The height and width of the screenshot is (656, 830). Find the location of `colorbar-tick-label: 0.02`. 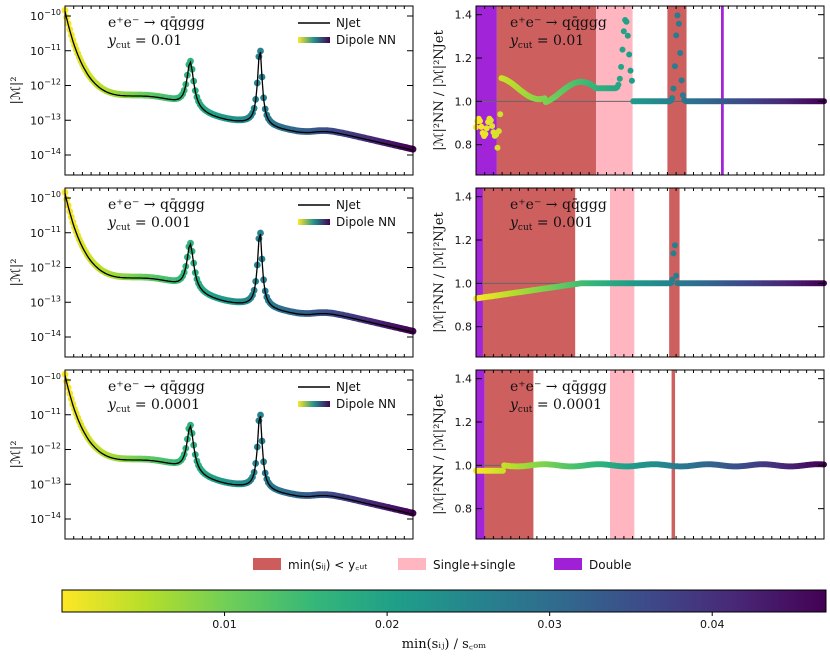

colorbar-tick-label: 0.02 is located at coordinates (387, 624).